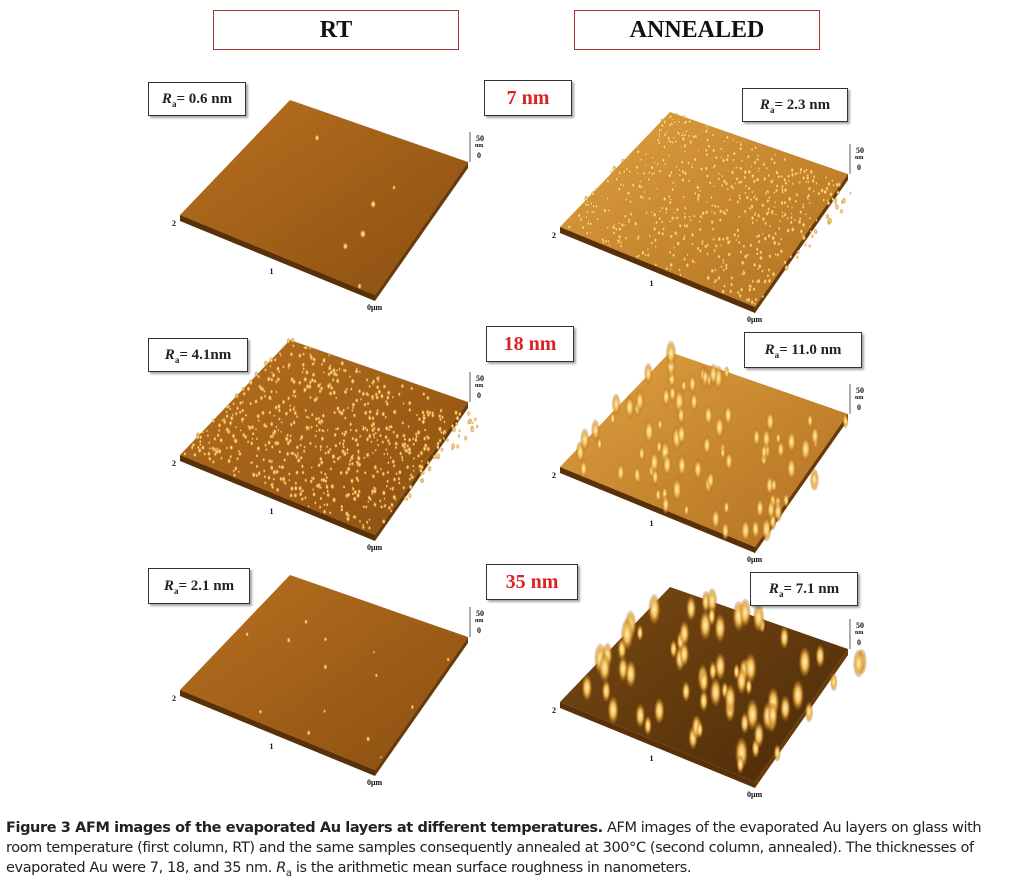 The height and width of the screenshot is (884, 1024). I want to click on x-axis-label: 2, so click(554, 710).